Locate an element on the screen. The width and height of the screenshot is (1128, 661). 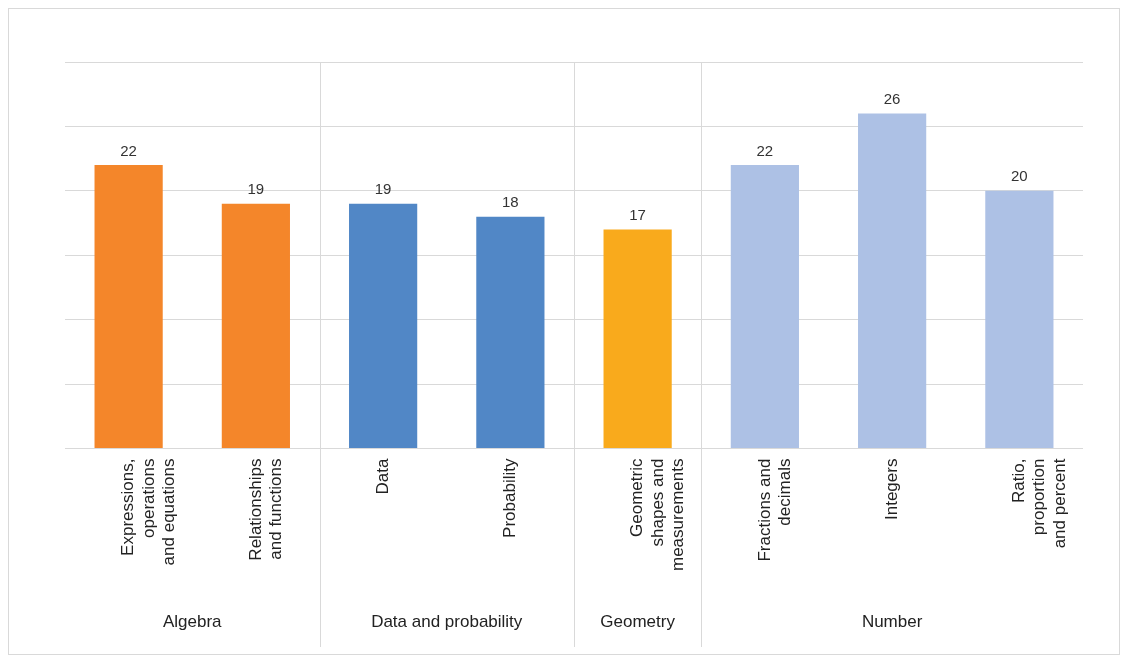
data-label: 18 is located at coordinates (510, 202).